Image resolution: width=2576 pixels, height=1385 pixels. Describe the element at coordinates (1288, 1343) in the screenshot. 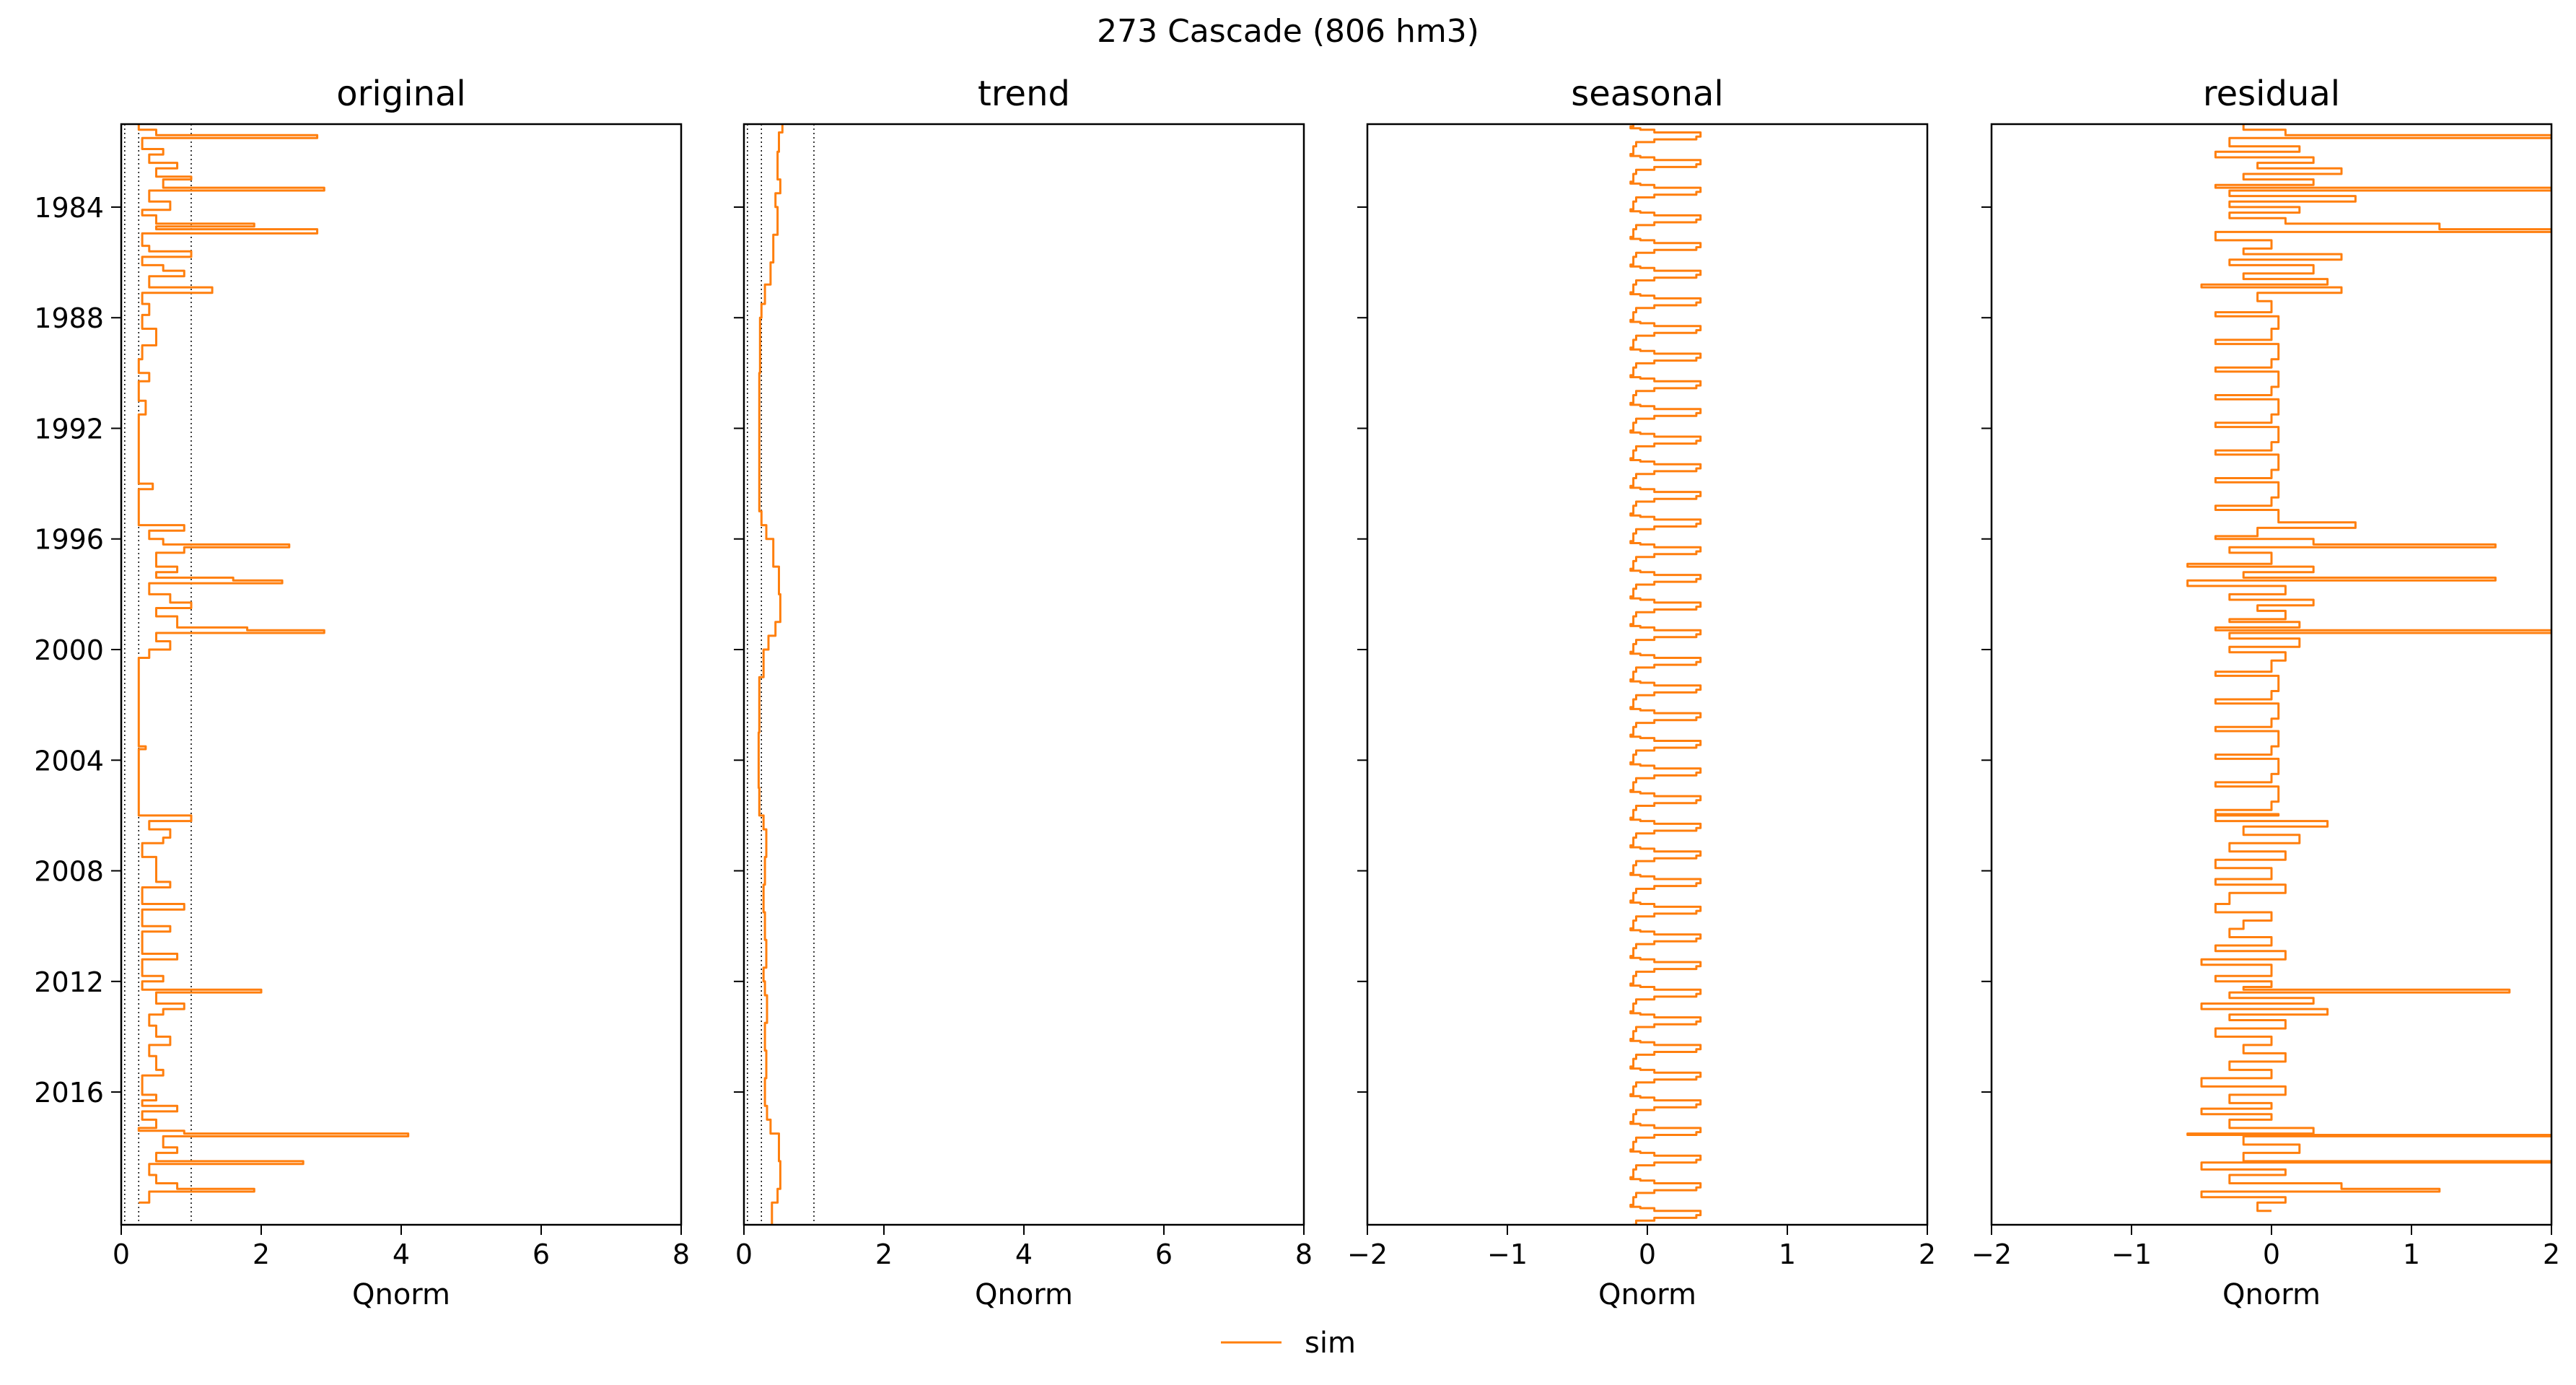

I see `legend: sim` at that location.